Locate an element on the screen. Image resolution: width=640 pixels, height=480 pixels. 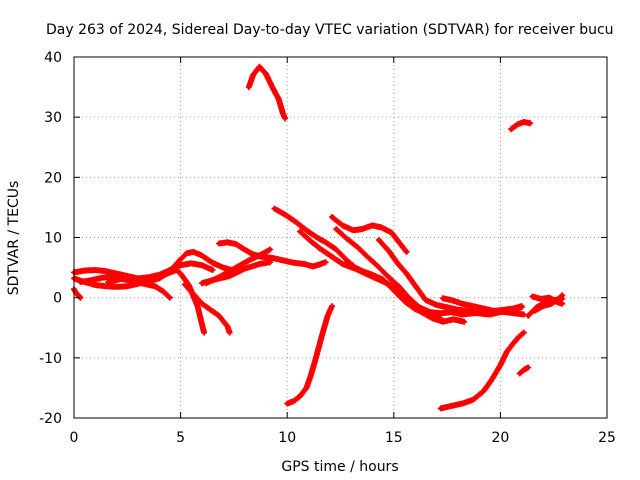
y-tick-label: -20 is located at coordinates (50, 419).